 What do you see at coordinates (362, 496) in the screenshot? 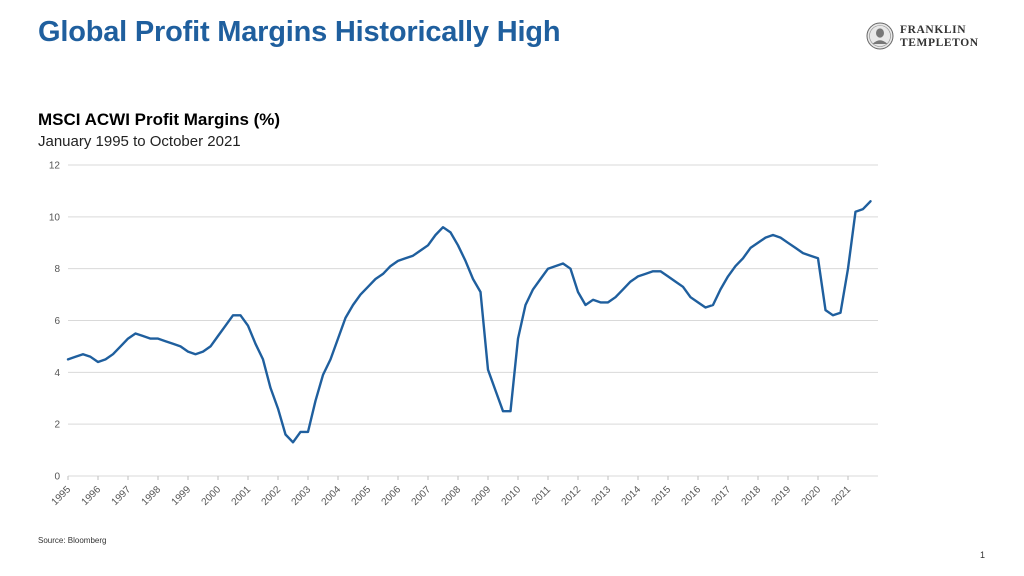
I see `x-tick-label: 2005` at bounding box center [362, 496].